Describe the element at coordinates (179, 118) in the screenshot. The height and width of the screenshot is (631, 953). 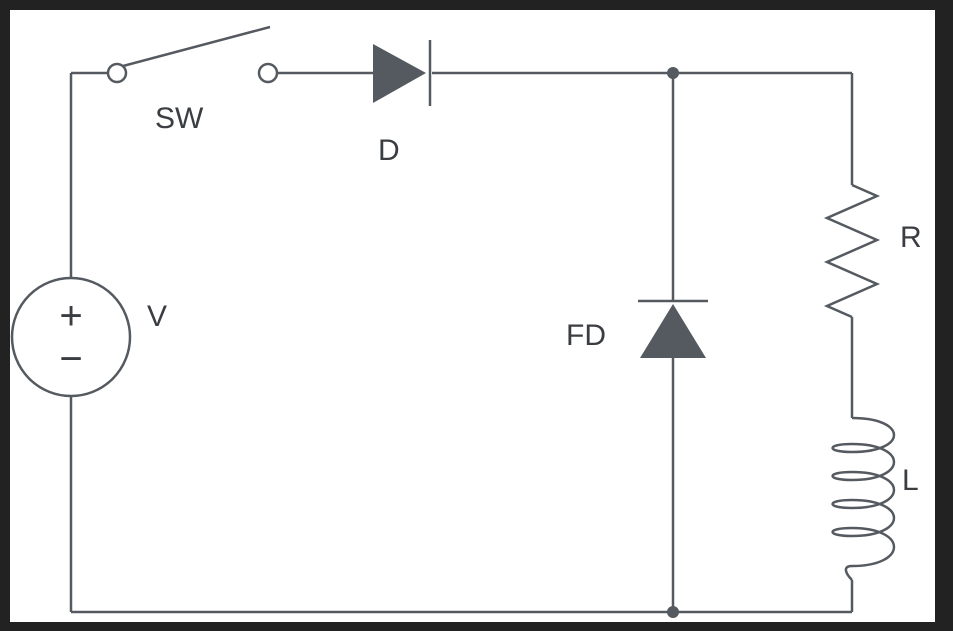
I see `label-sw: SW` at that location.